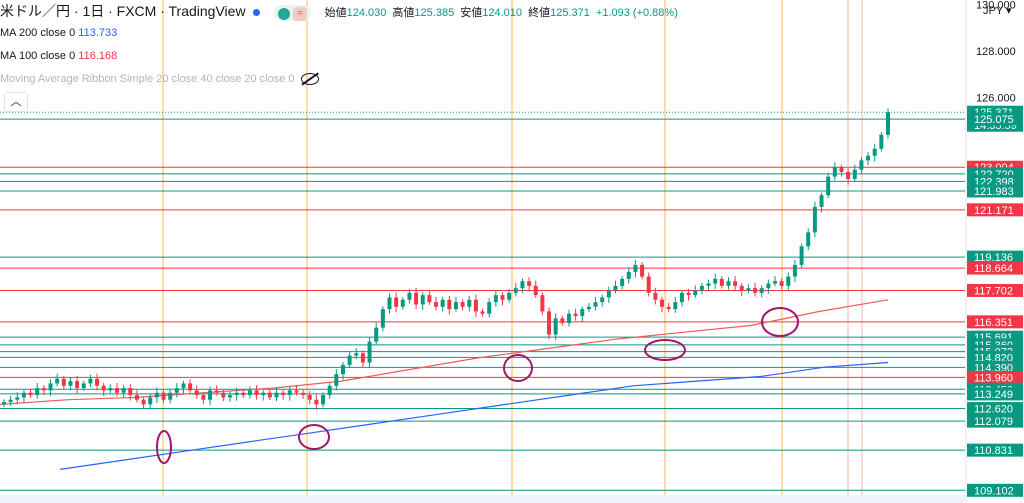 The width and height of the screenshot is (1024, 503). I want to click on price-label-text: 125.075, so click(994, 120).